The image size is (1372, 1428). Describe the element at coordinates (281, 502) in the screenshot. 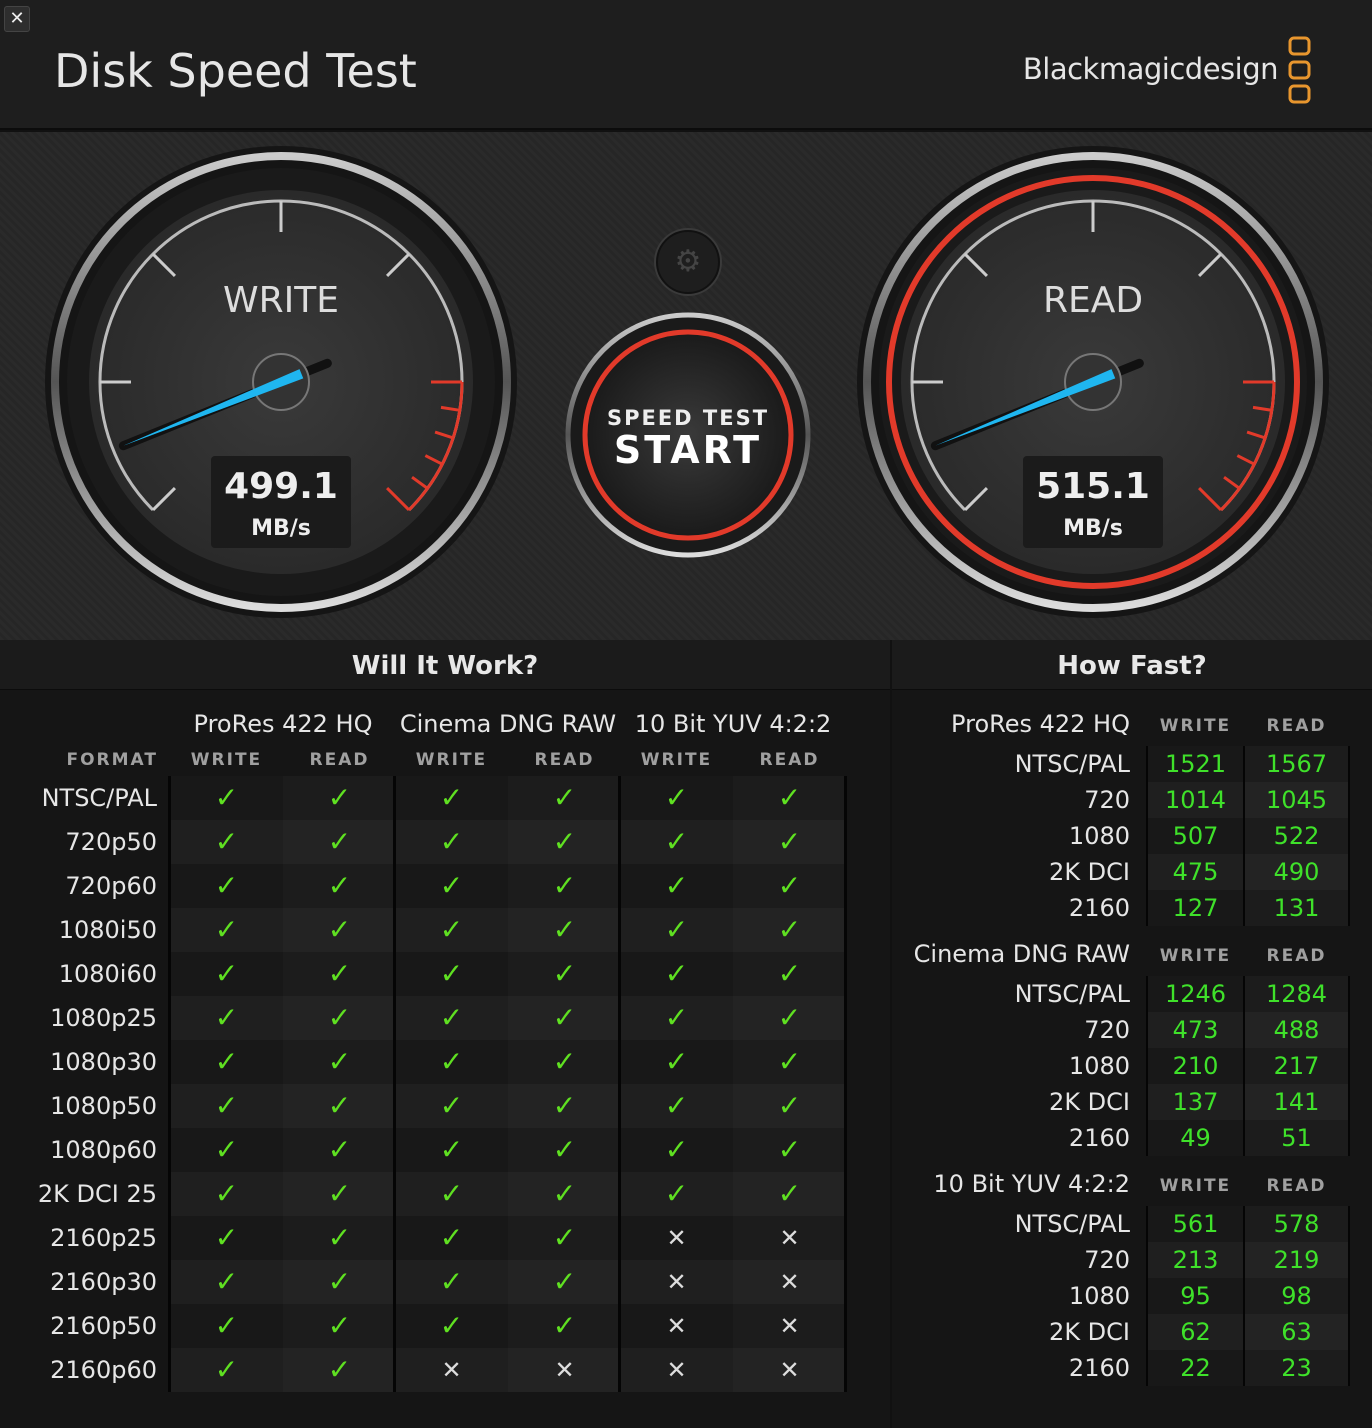

I see `write-readout-box` at that location.